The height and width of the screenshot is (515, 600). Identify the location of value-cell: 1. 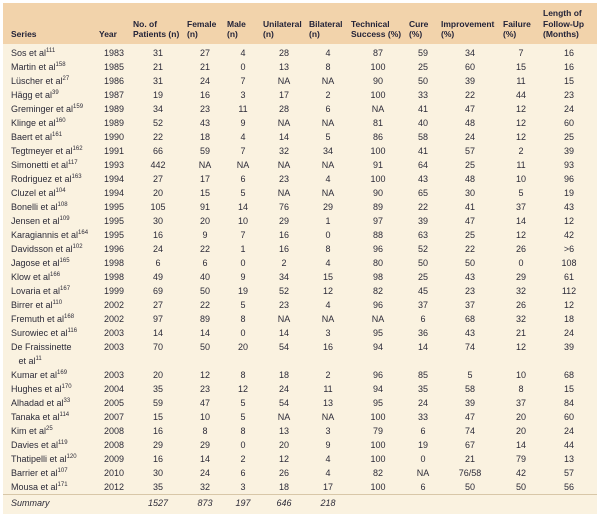
(243, 248).